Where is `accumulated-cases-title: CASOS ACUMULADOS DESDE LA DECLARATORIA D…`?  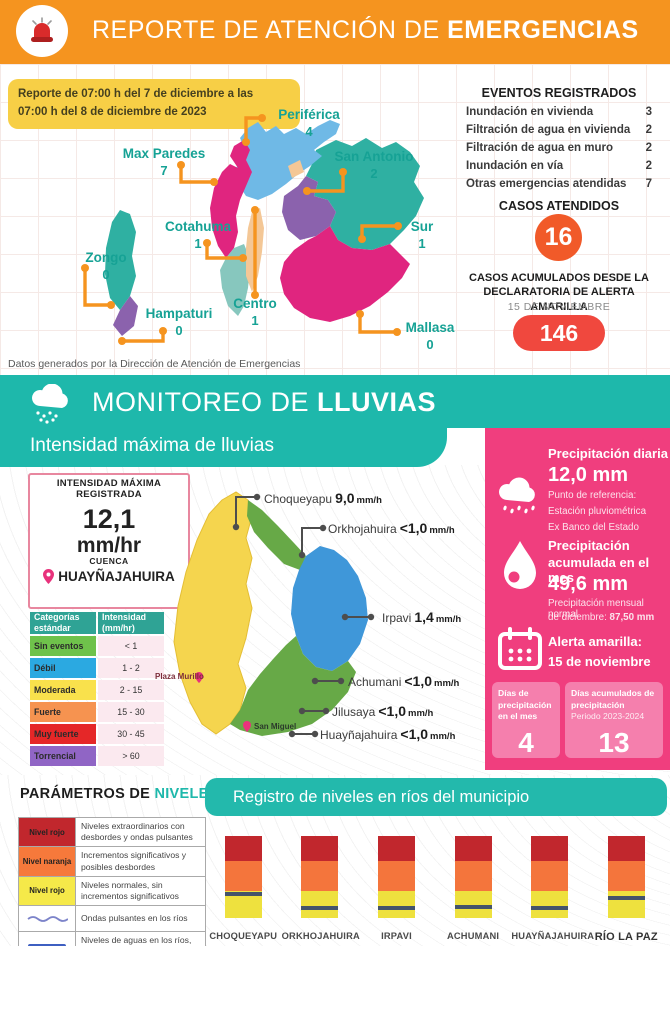
accumulated-cases-title: CASOS ACUMULADOS DESDE LA DECLARATORIA D… is located at coordinates (559, 292).